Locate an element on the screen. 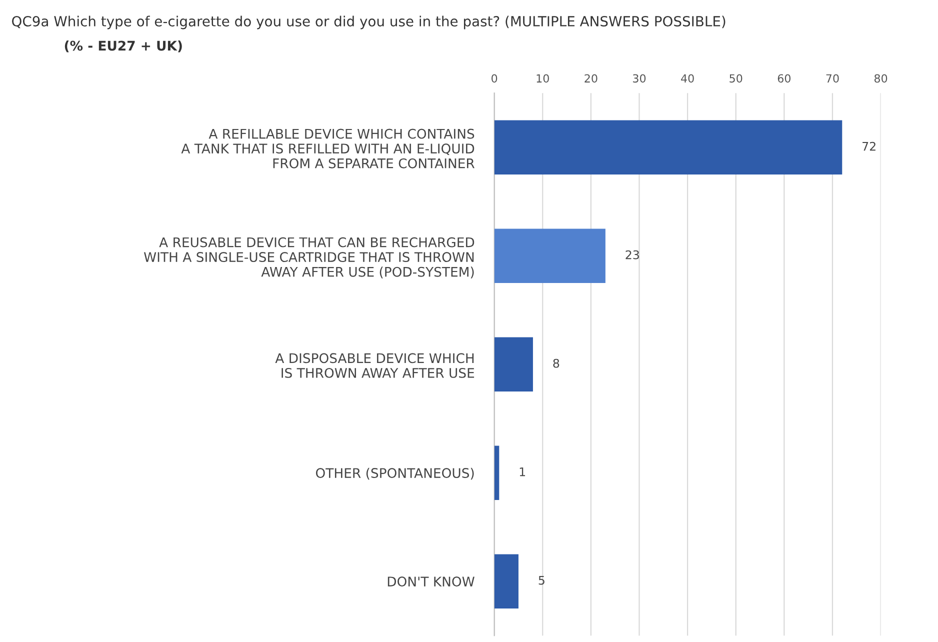 The width and height of the screenshot is (938, 642). x-tick-label: 10 is located at coordinates (542, 78).